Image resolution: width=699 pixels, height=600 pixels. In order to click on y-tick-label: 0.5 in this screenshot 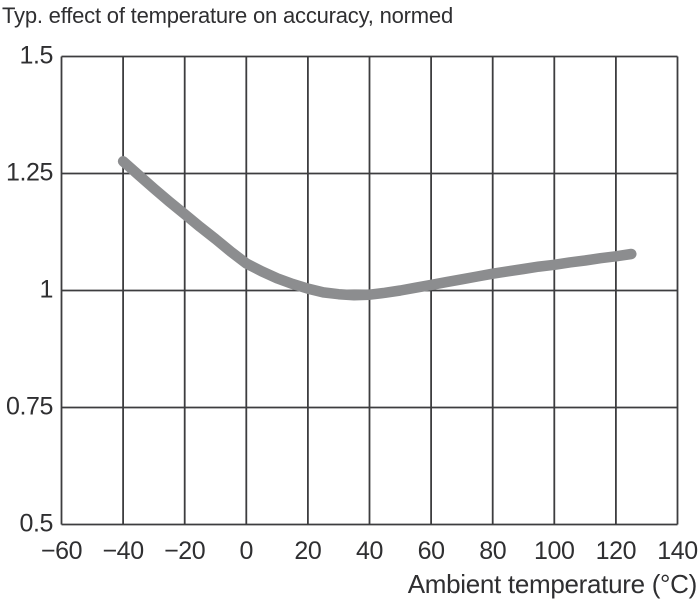, I will do `click(36, 524)`.